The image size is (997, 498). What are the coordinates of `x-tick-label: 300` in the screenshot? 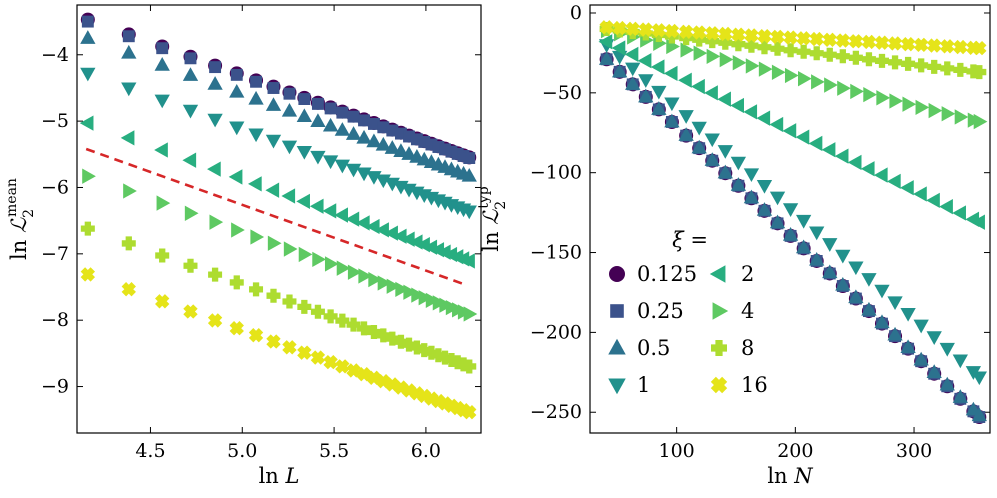 It's located at (914, 451).